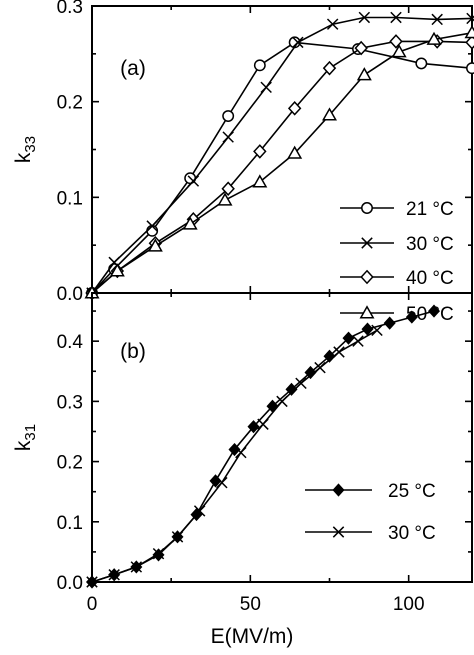  What do you see at coordinates (25, 437) in the screenshot?
I see `panel-b-y-axis-label: k31` at bounding box center [25, 437].